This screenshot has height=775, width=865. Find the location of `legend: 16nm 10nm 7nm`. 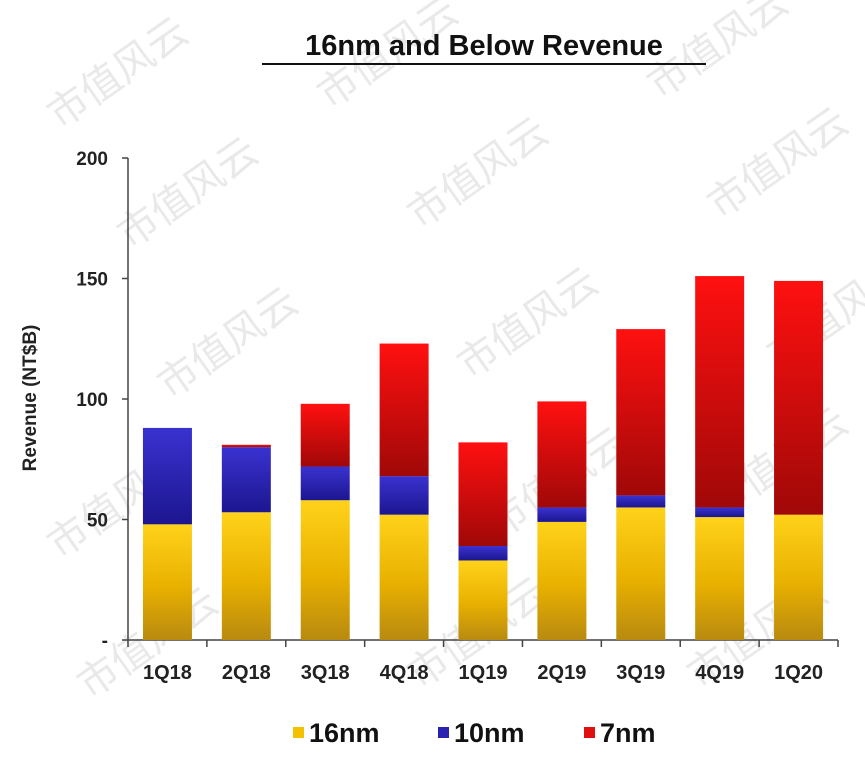

legend: 16nm 10nm 7nm is located at coordinates (474, 733).